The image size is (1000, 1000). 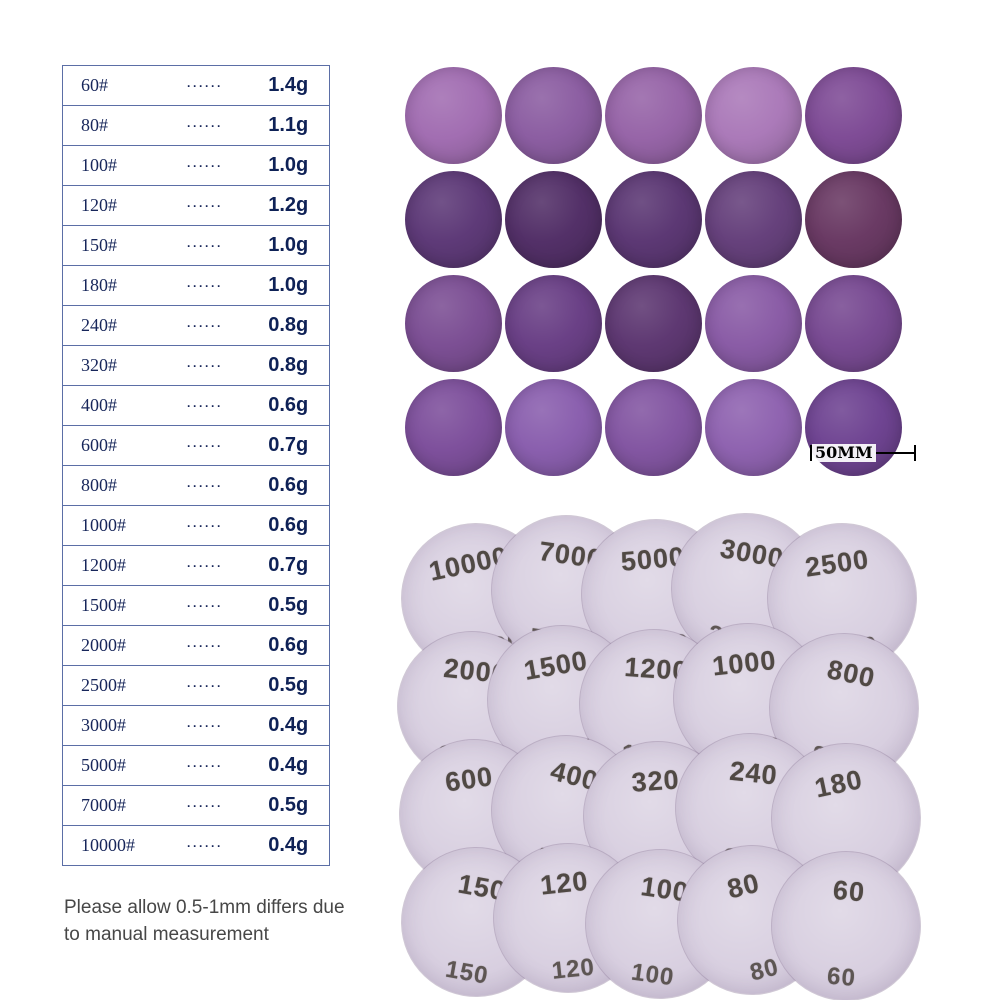 I want to click on table-row: 100# ······ 1.0g, so click(x=196, y=166).